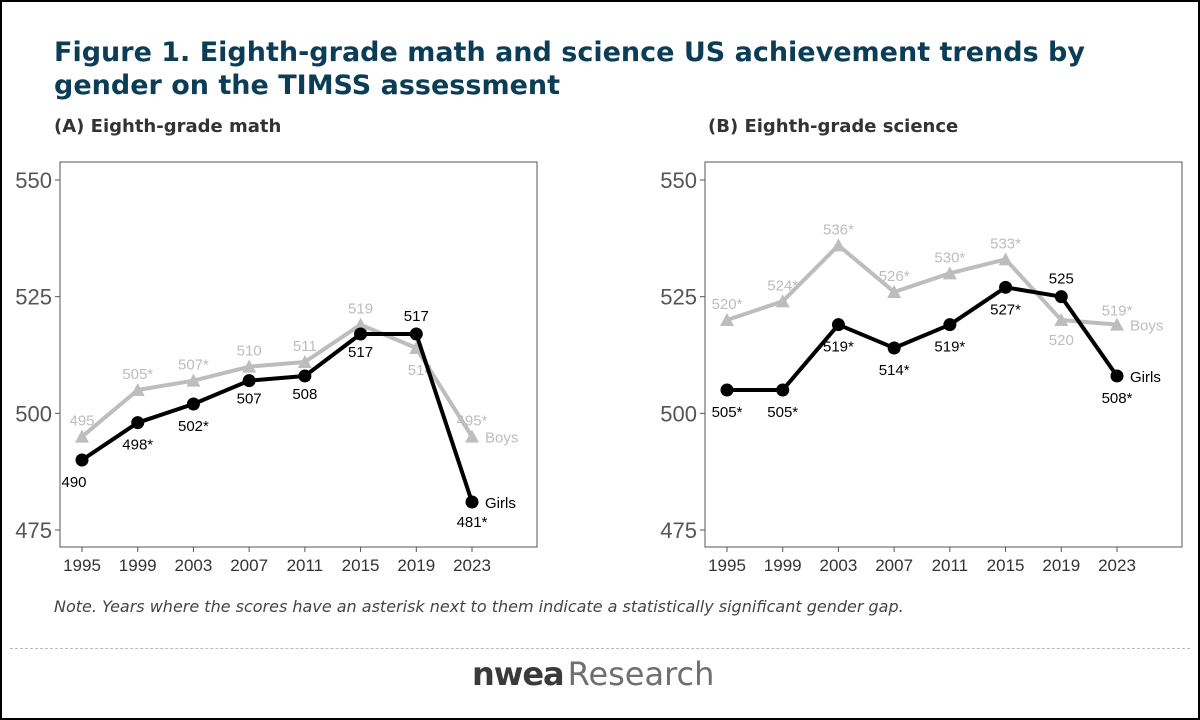 This screenshot has height=720, width=1200. What do you see at coordinates (1061, 340) in the screenshot?
I see `data-label: 520` at bounding box center [1061, 340].